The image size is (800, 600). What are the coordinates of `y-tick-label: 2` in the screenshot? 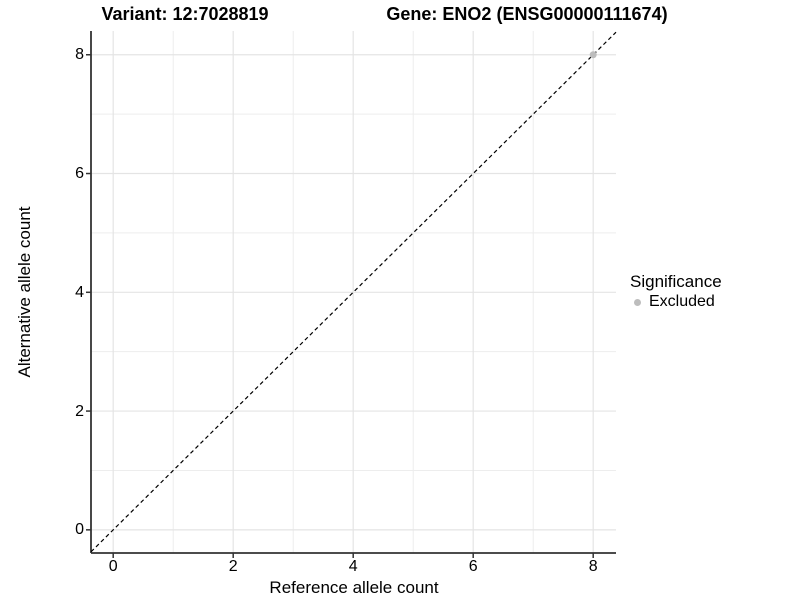 It's located at (79, 411).